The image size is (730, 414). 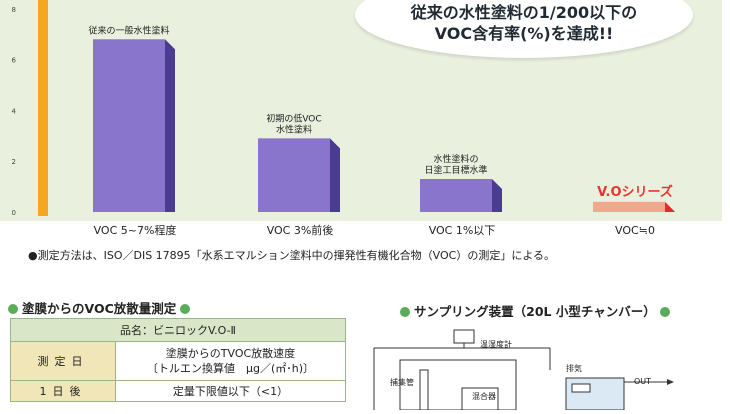 I want to click on header-value: 塗膜からのTVOC放散速度 〔トルエン換算値 μg／(㎡･h)〕, so click(x=230, y=361).